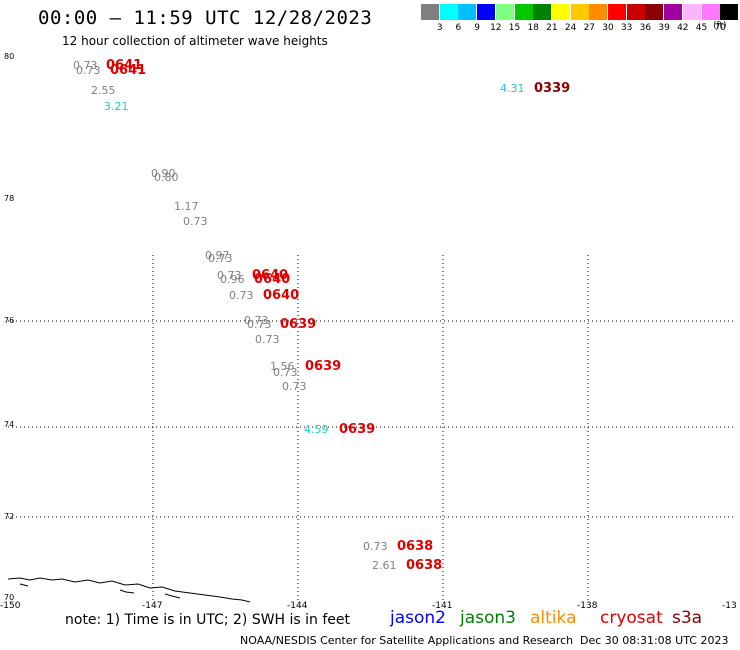 The height and width of the screenshot is (650, 740). What do you see at coordinates (645, 28) in the screenshot?
I see `scale-tick: 36` at bounding box center [645, 28].